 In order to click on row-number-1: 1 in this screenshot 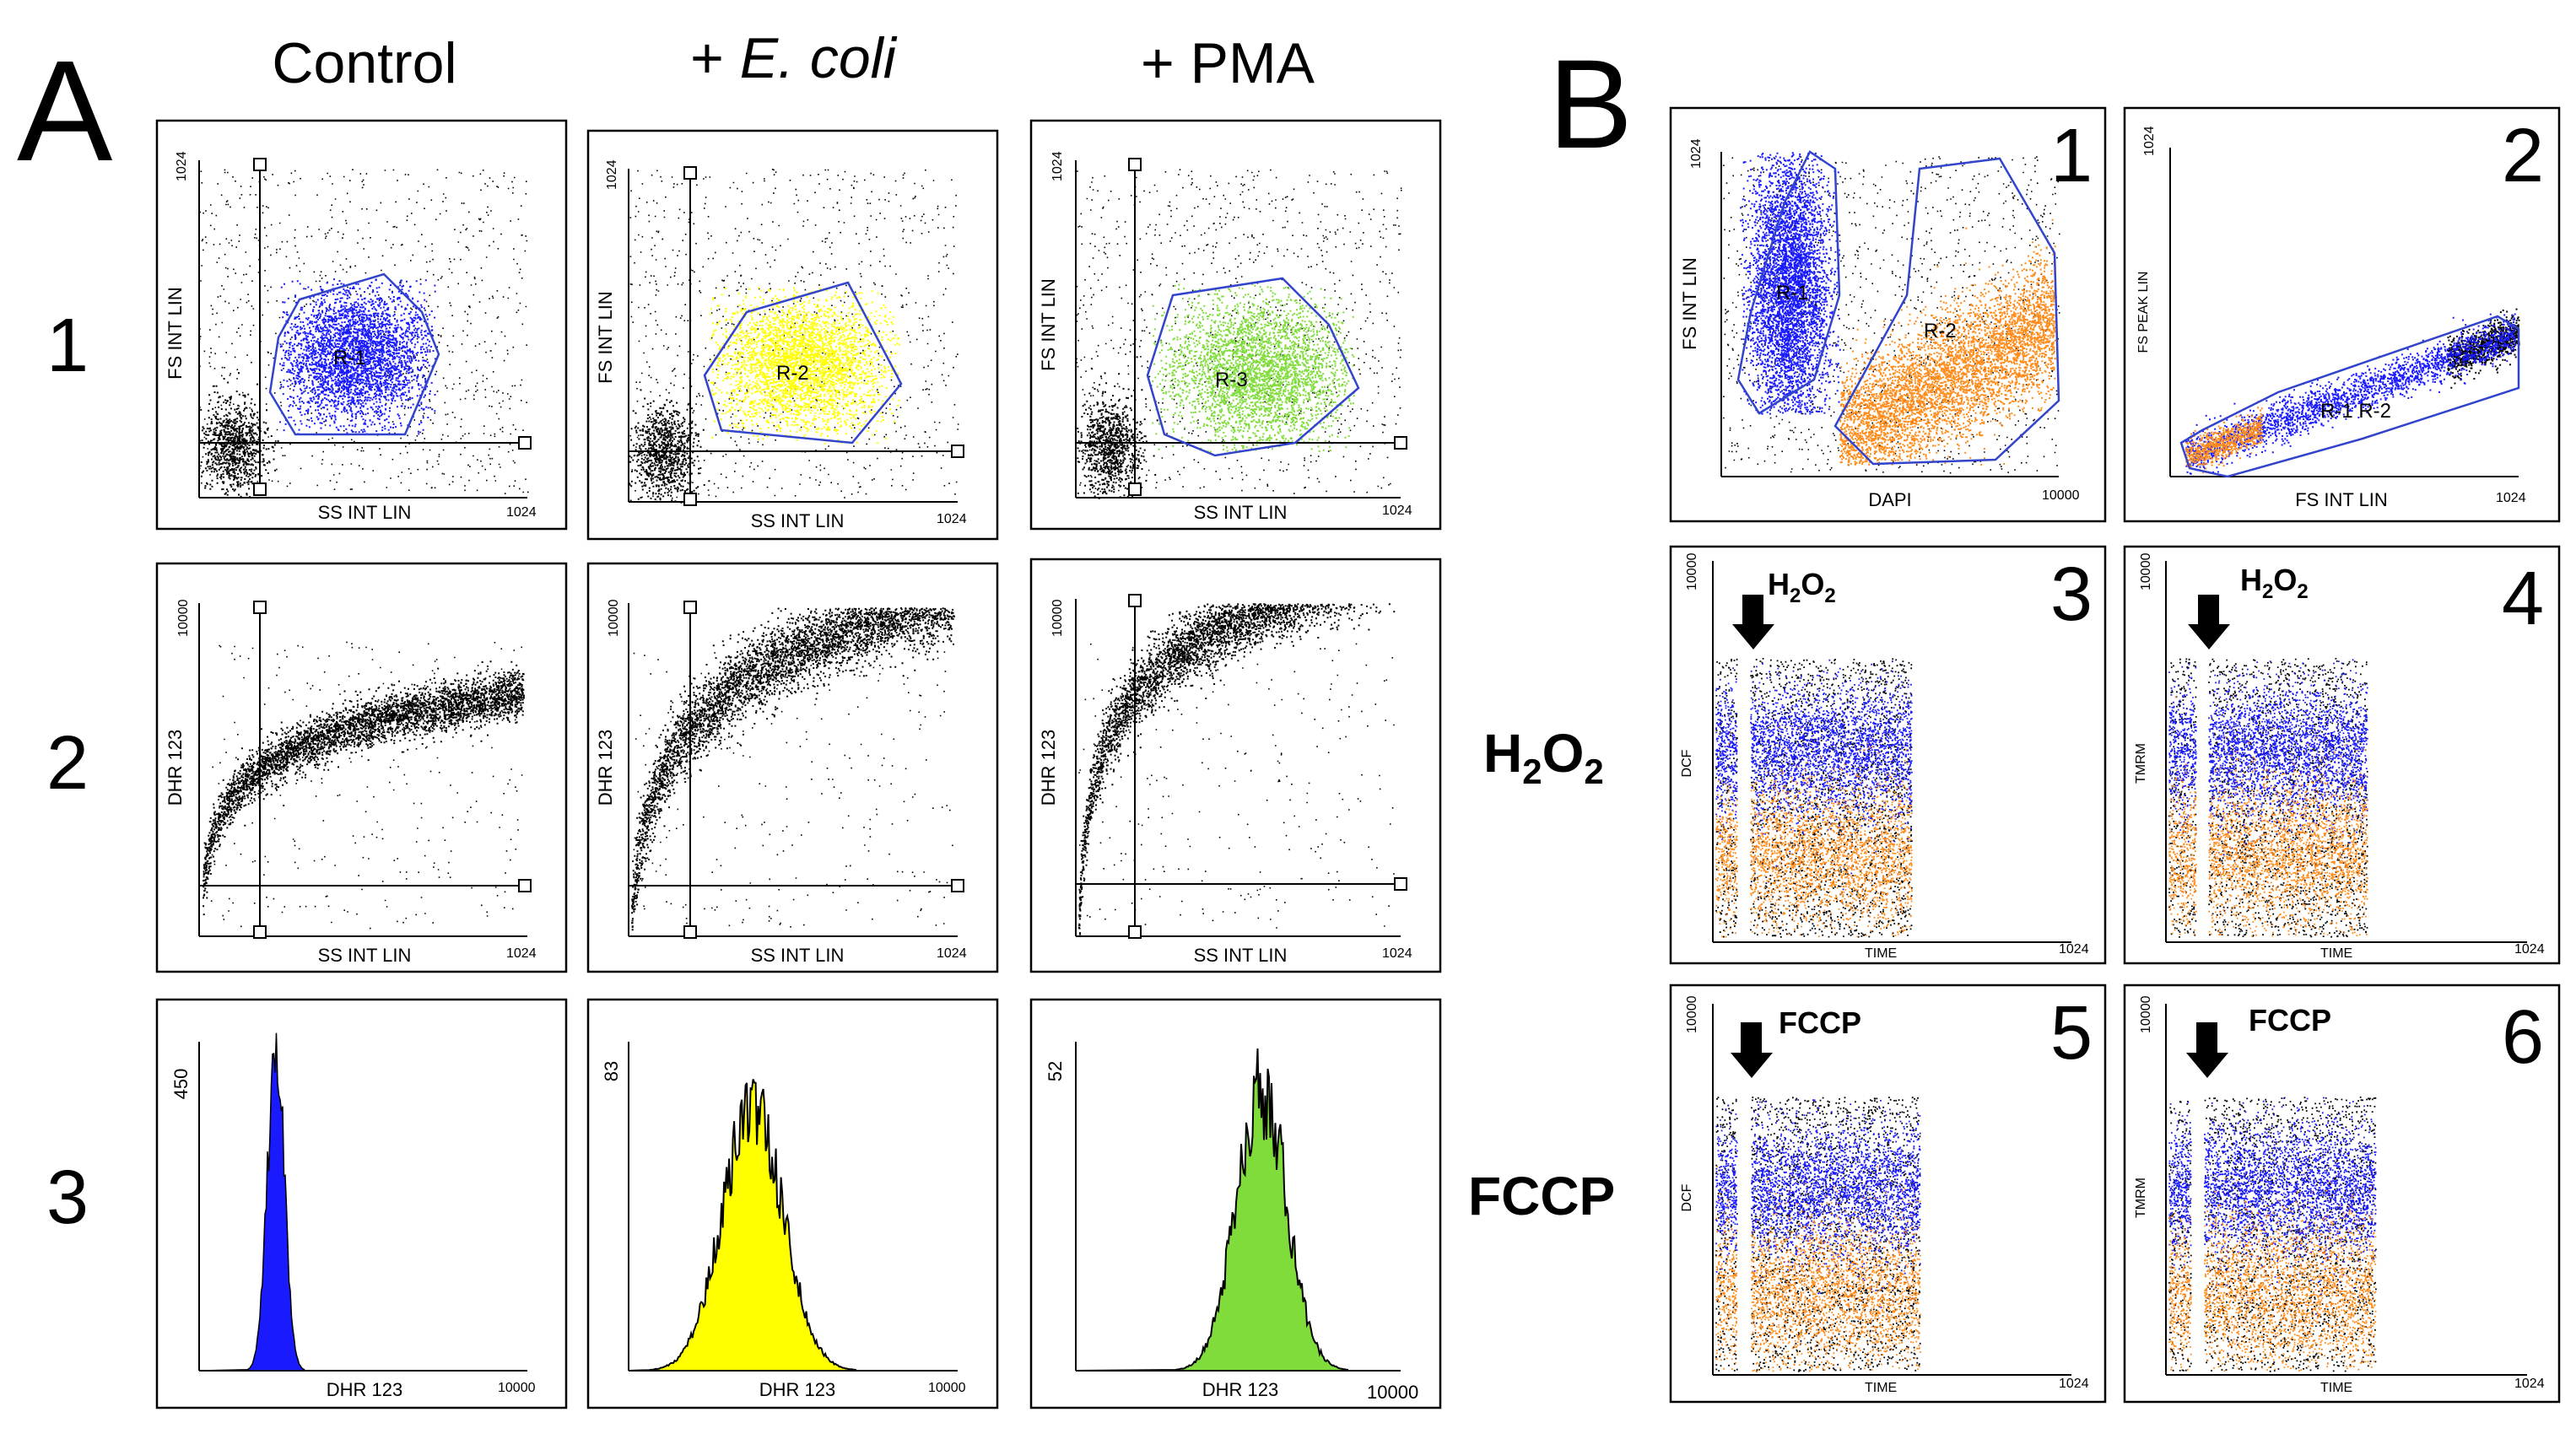, I will do `click(67, 346)`.